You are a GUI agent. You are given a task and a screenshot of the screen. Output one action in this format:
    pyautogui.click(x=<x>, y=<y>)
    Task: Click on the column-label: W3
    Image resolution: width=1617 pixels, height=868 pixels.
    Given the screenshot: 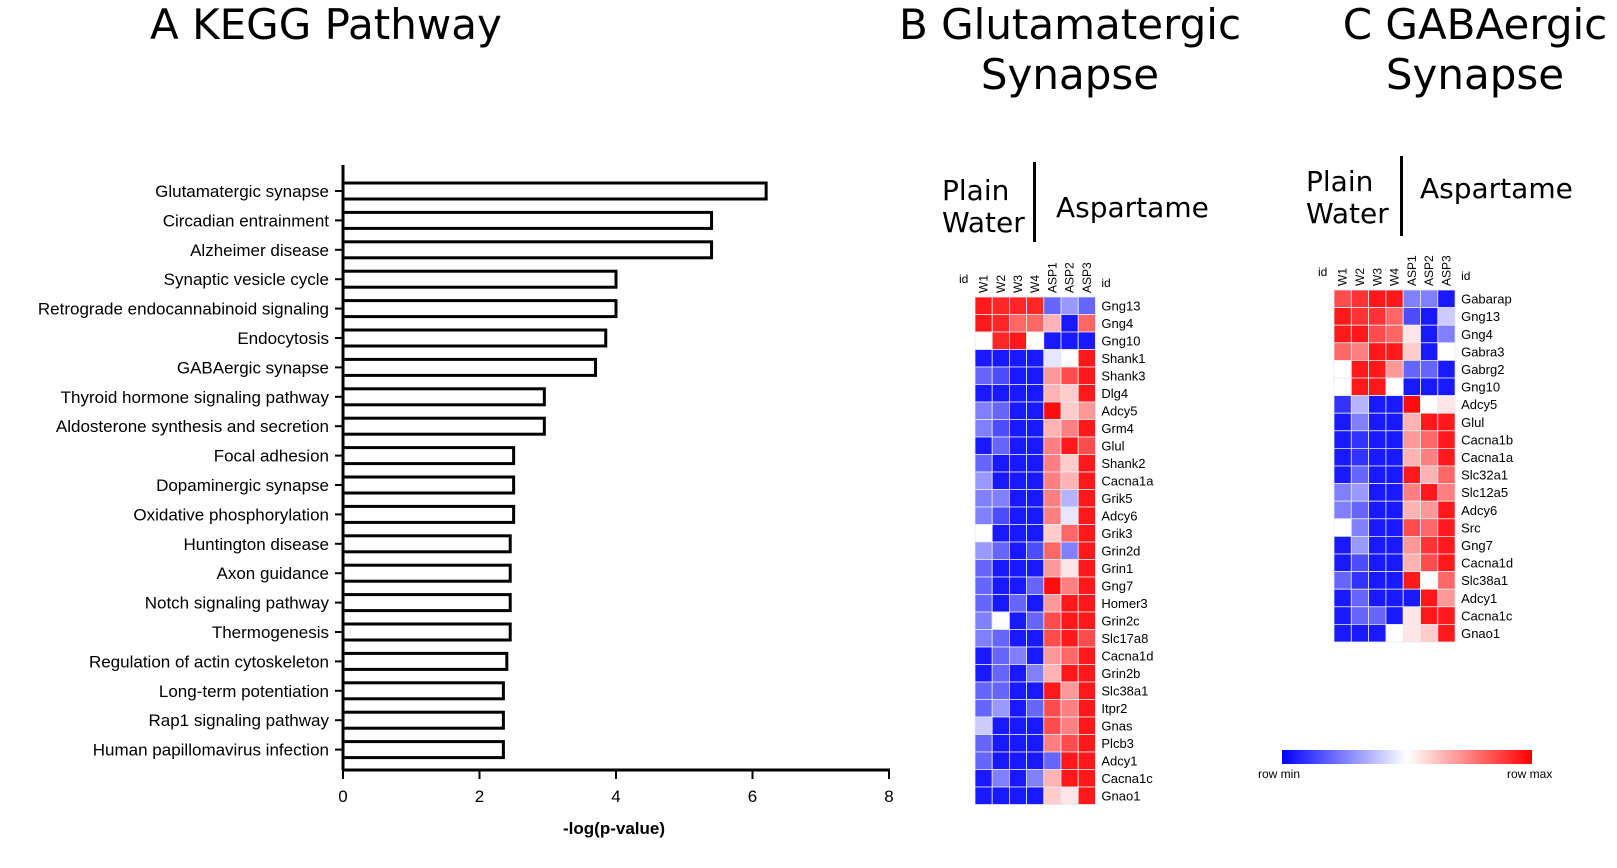 What is the action you would take?
    pyautogui.click(x=1377, y=277)
    